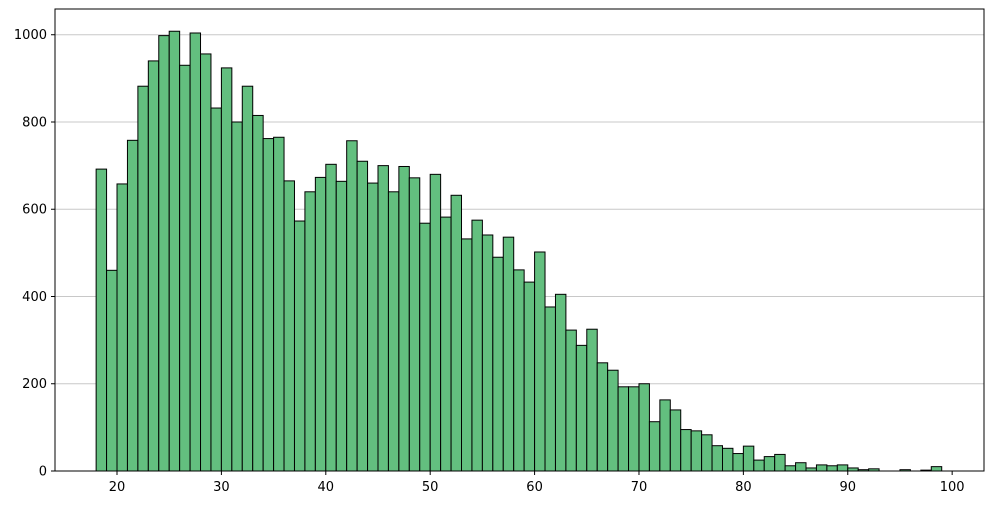  Describe the element at coordinates (847, 487) in the screenshot. I see `x-tick-label: 90` at that location.